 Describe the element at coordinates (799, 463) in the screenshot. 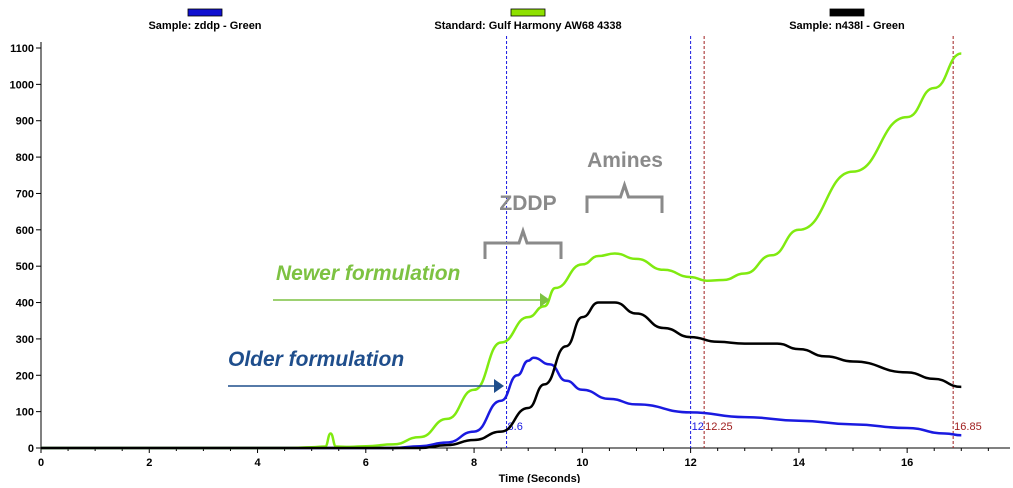

I see `x-tick-label: 14` at that location.